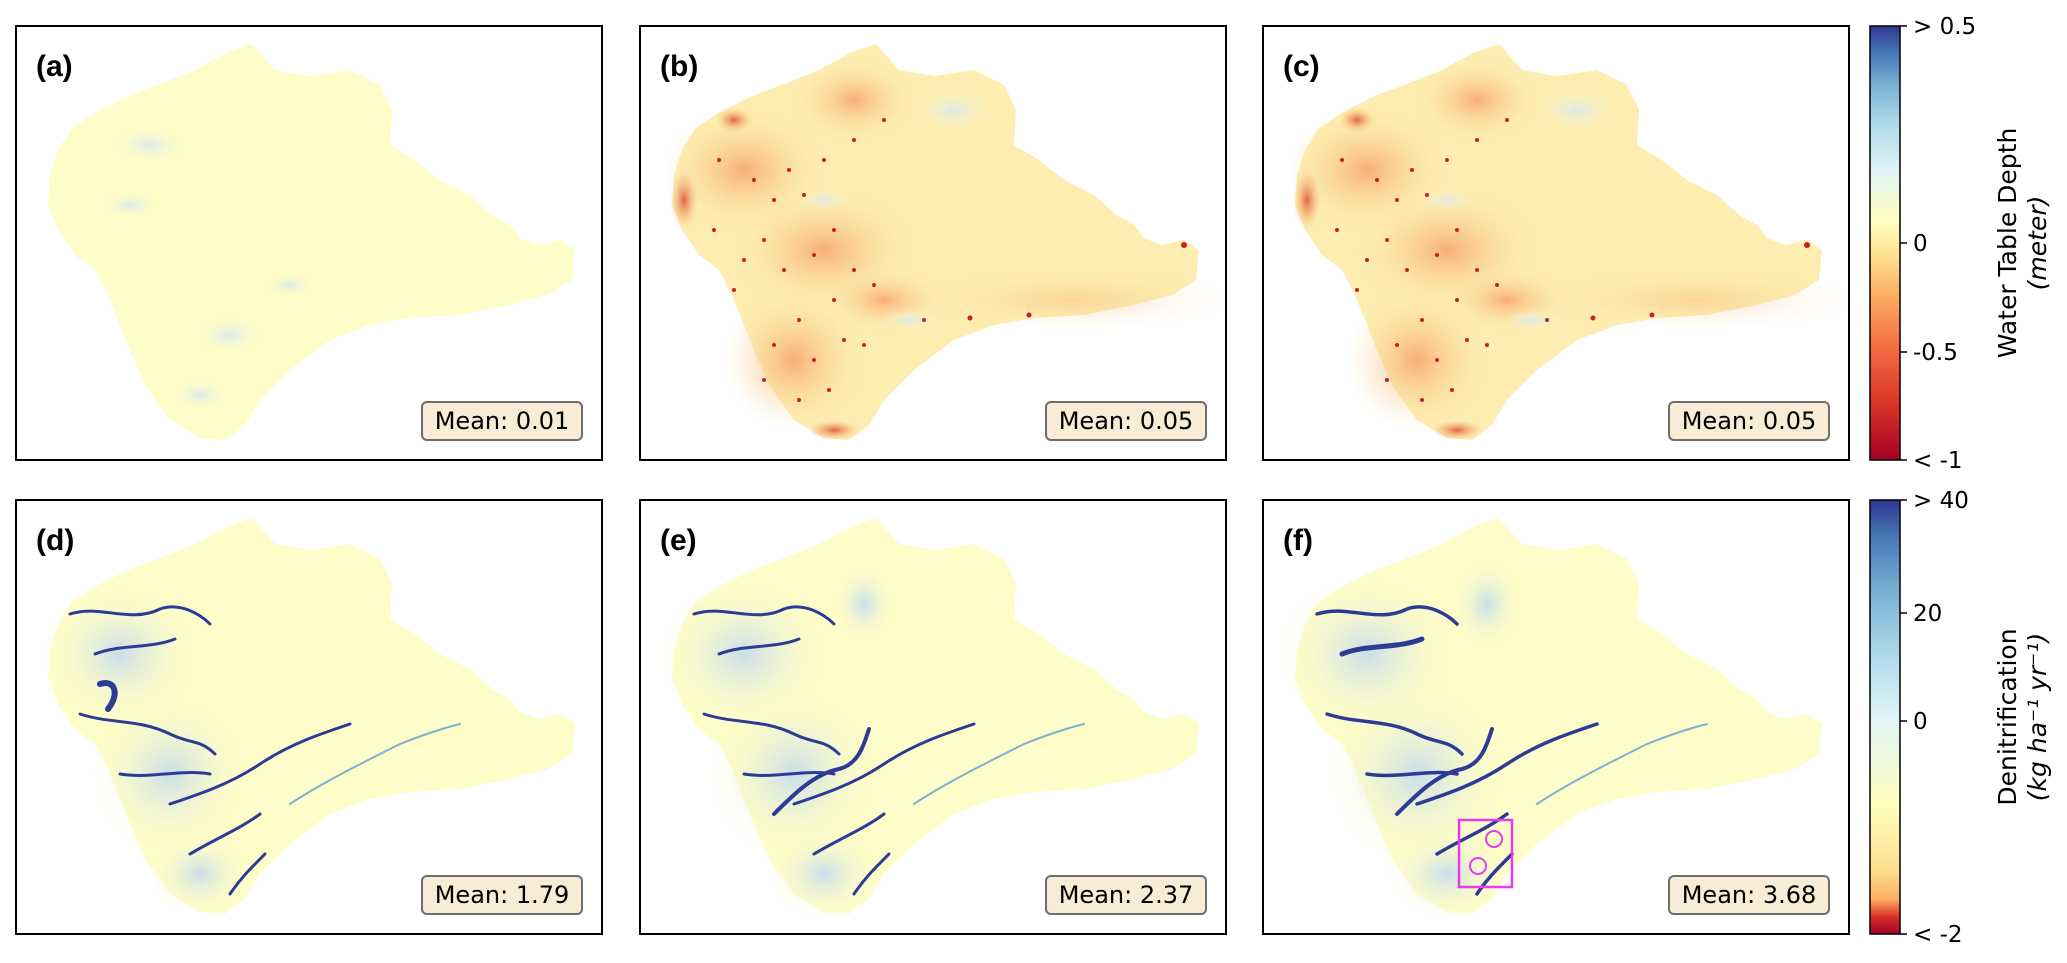  I want to click on colorbar-tick-label: < -2, so click(1938, 935).